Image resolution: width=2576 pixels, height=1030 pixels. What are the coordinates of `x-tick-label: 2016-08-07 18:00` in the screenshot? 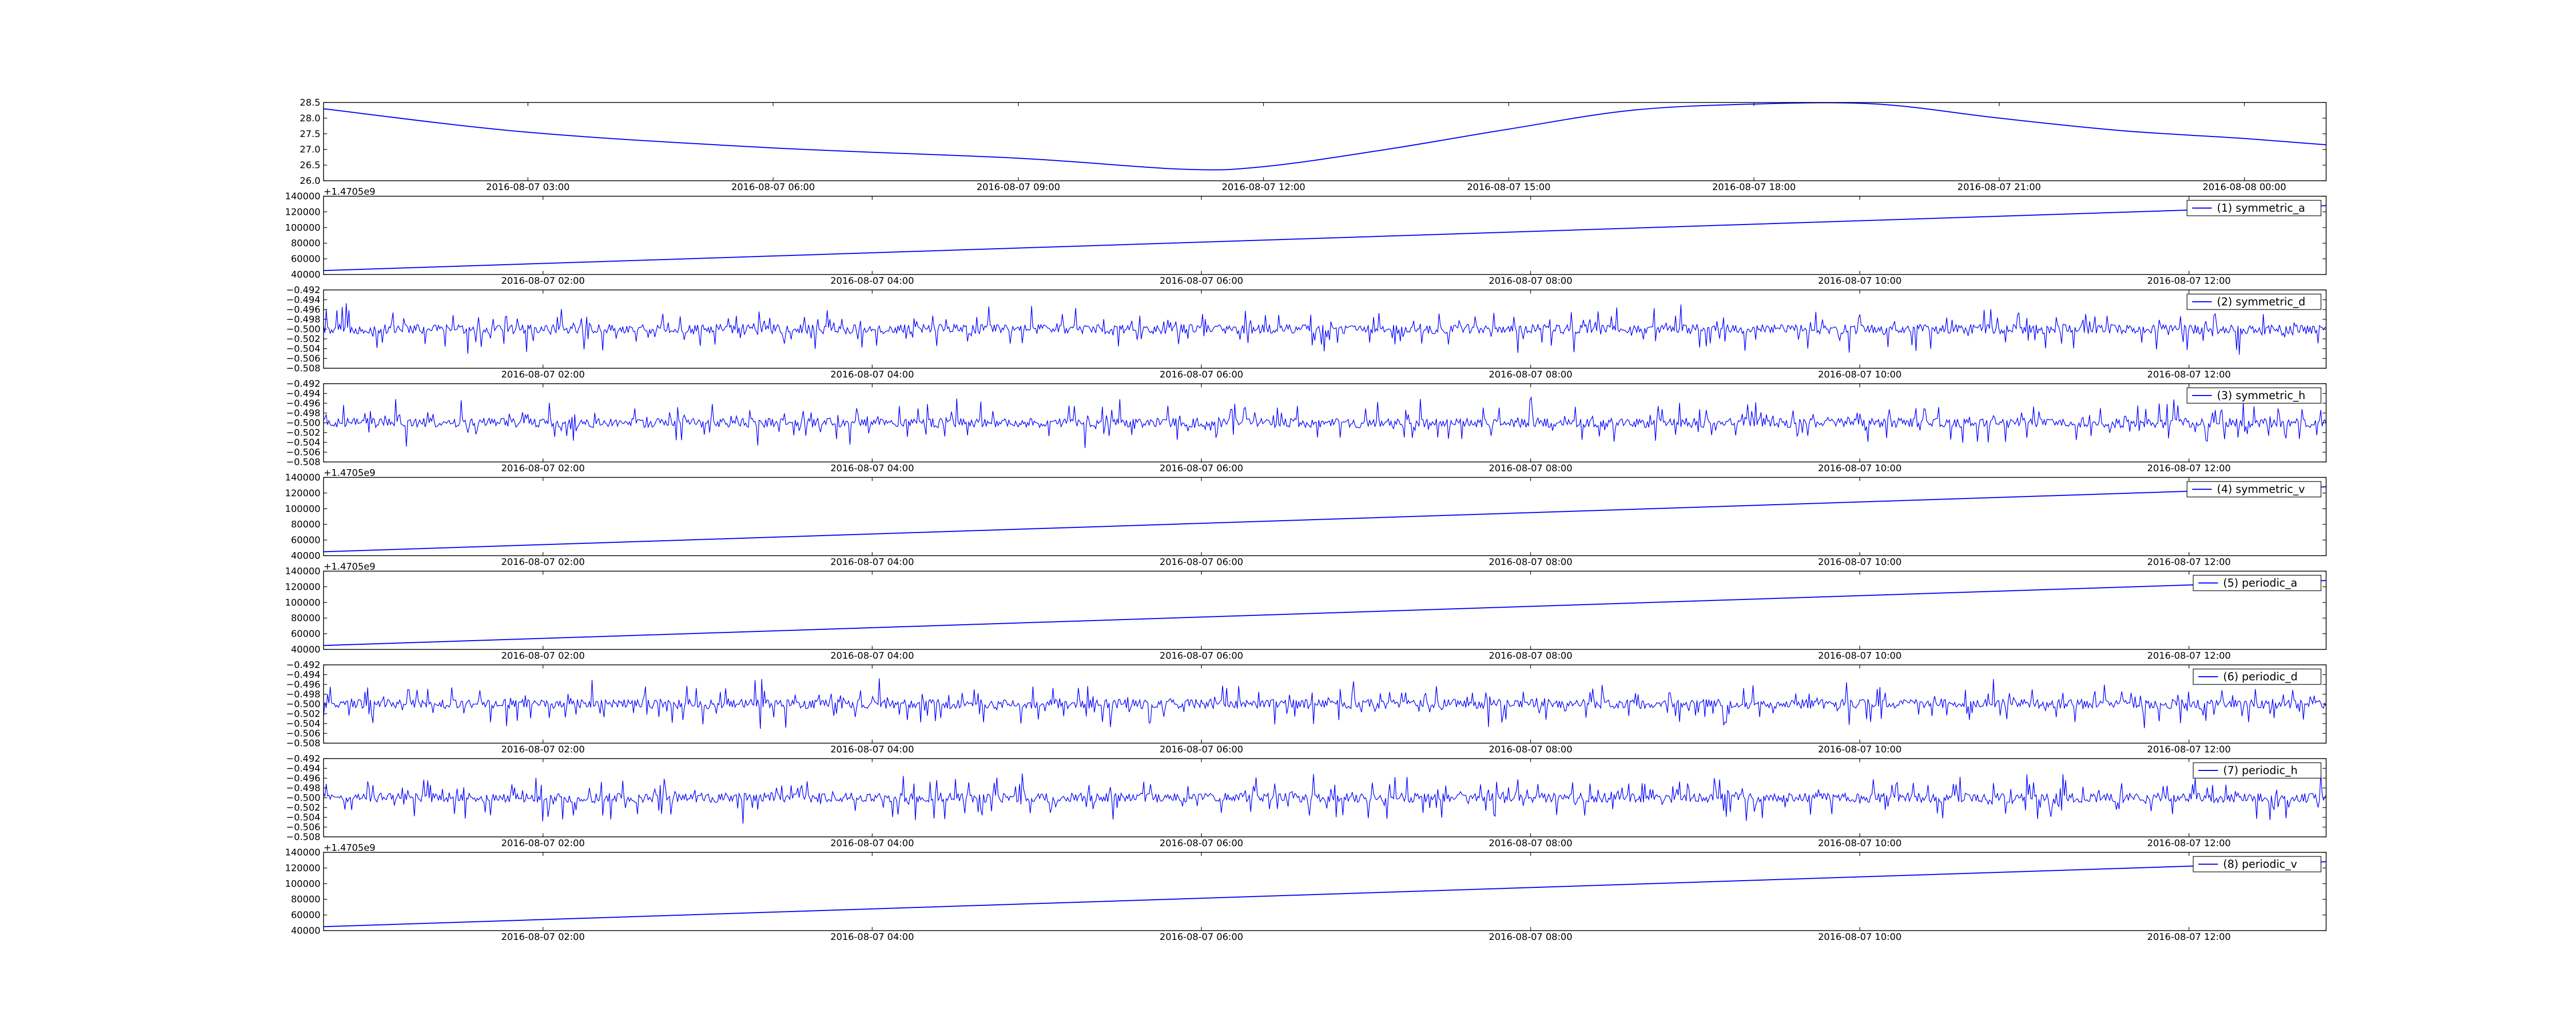 It's located at (1754, 188).